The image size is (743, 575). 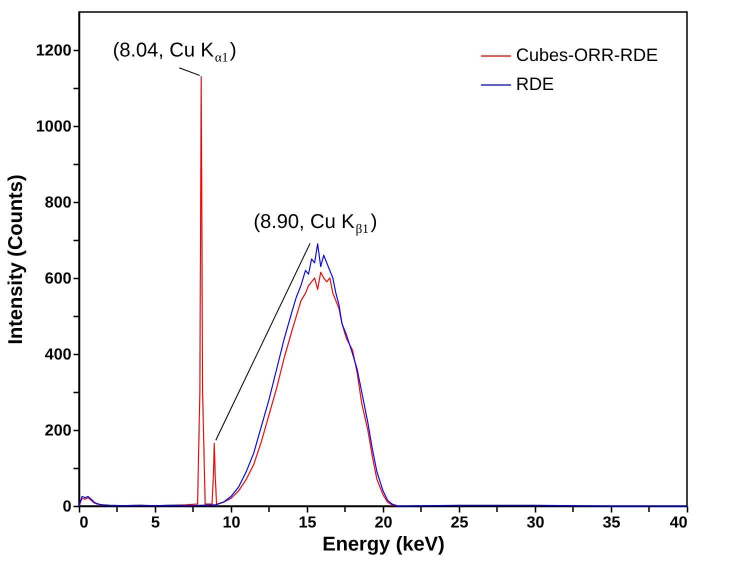 What do you see at coordinates (611, 523) in the screenshot?
I see `x-tick-label: 35` at bounding box center [611, 523].